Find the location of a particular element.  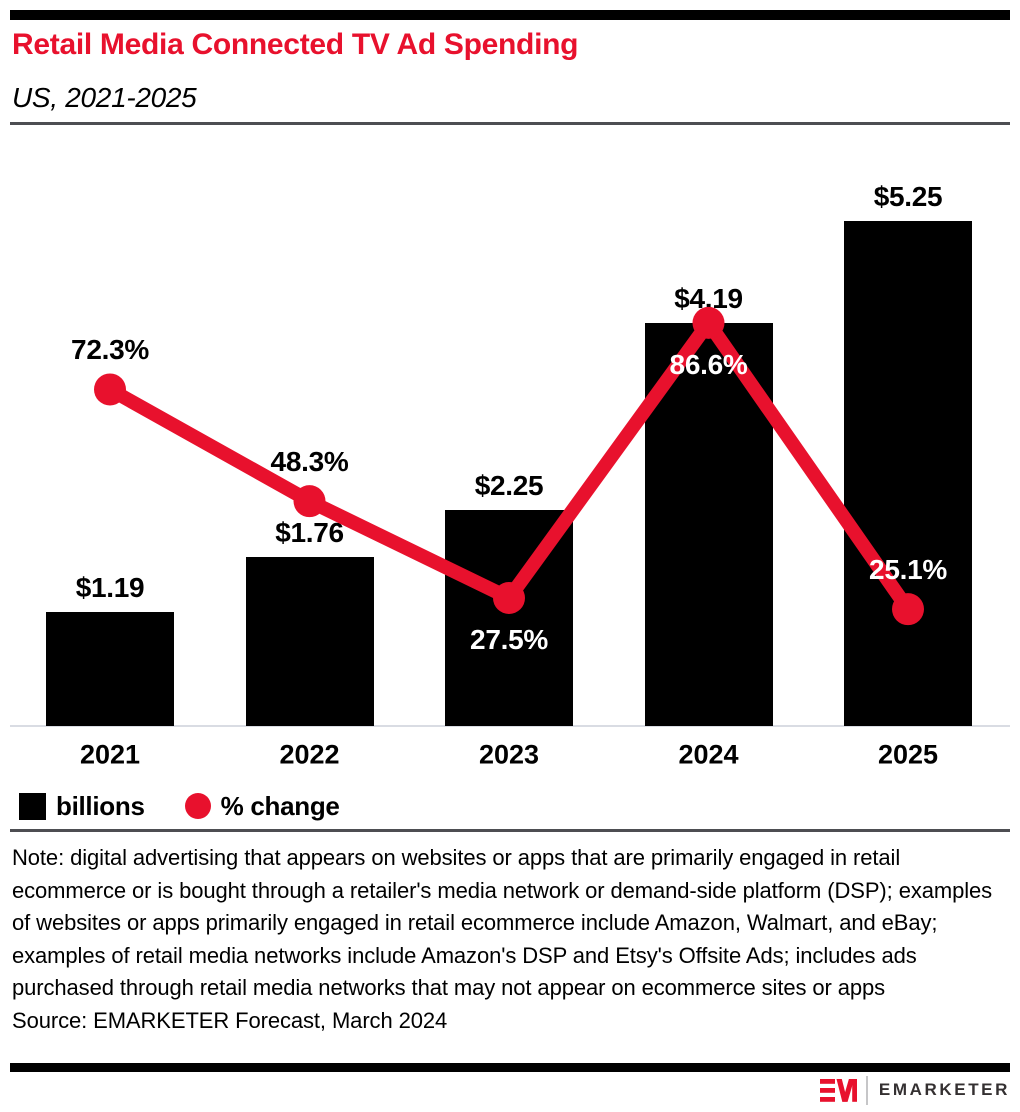

source-text: Source: EMARKETER Forecast, March 2024 is located at coordinates (230, 1020).